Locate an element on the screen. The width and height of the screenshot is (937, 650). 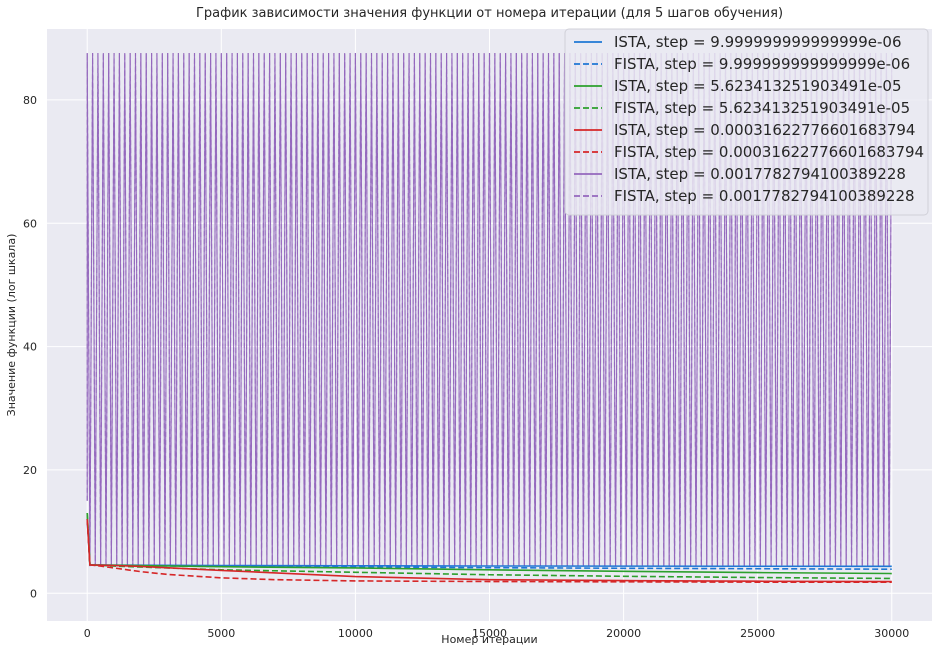
legend-label-fista-step-9-999999999999999e-06: FISTA, step = 9.999999999999999e-06 is located at coordinates (762, 64).